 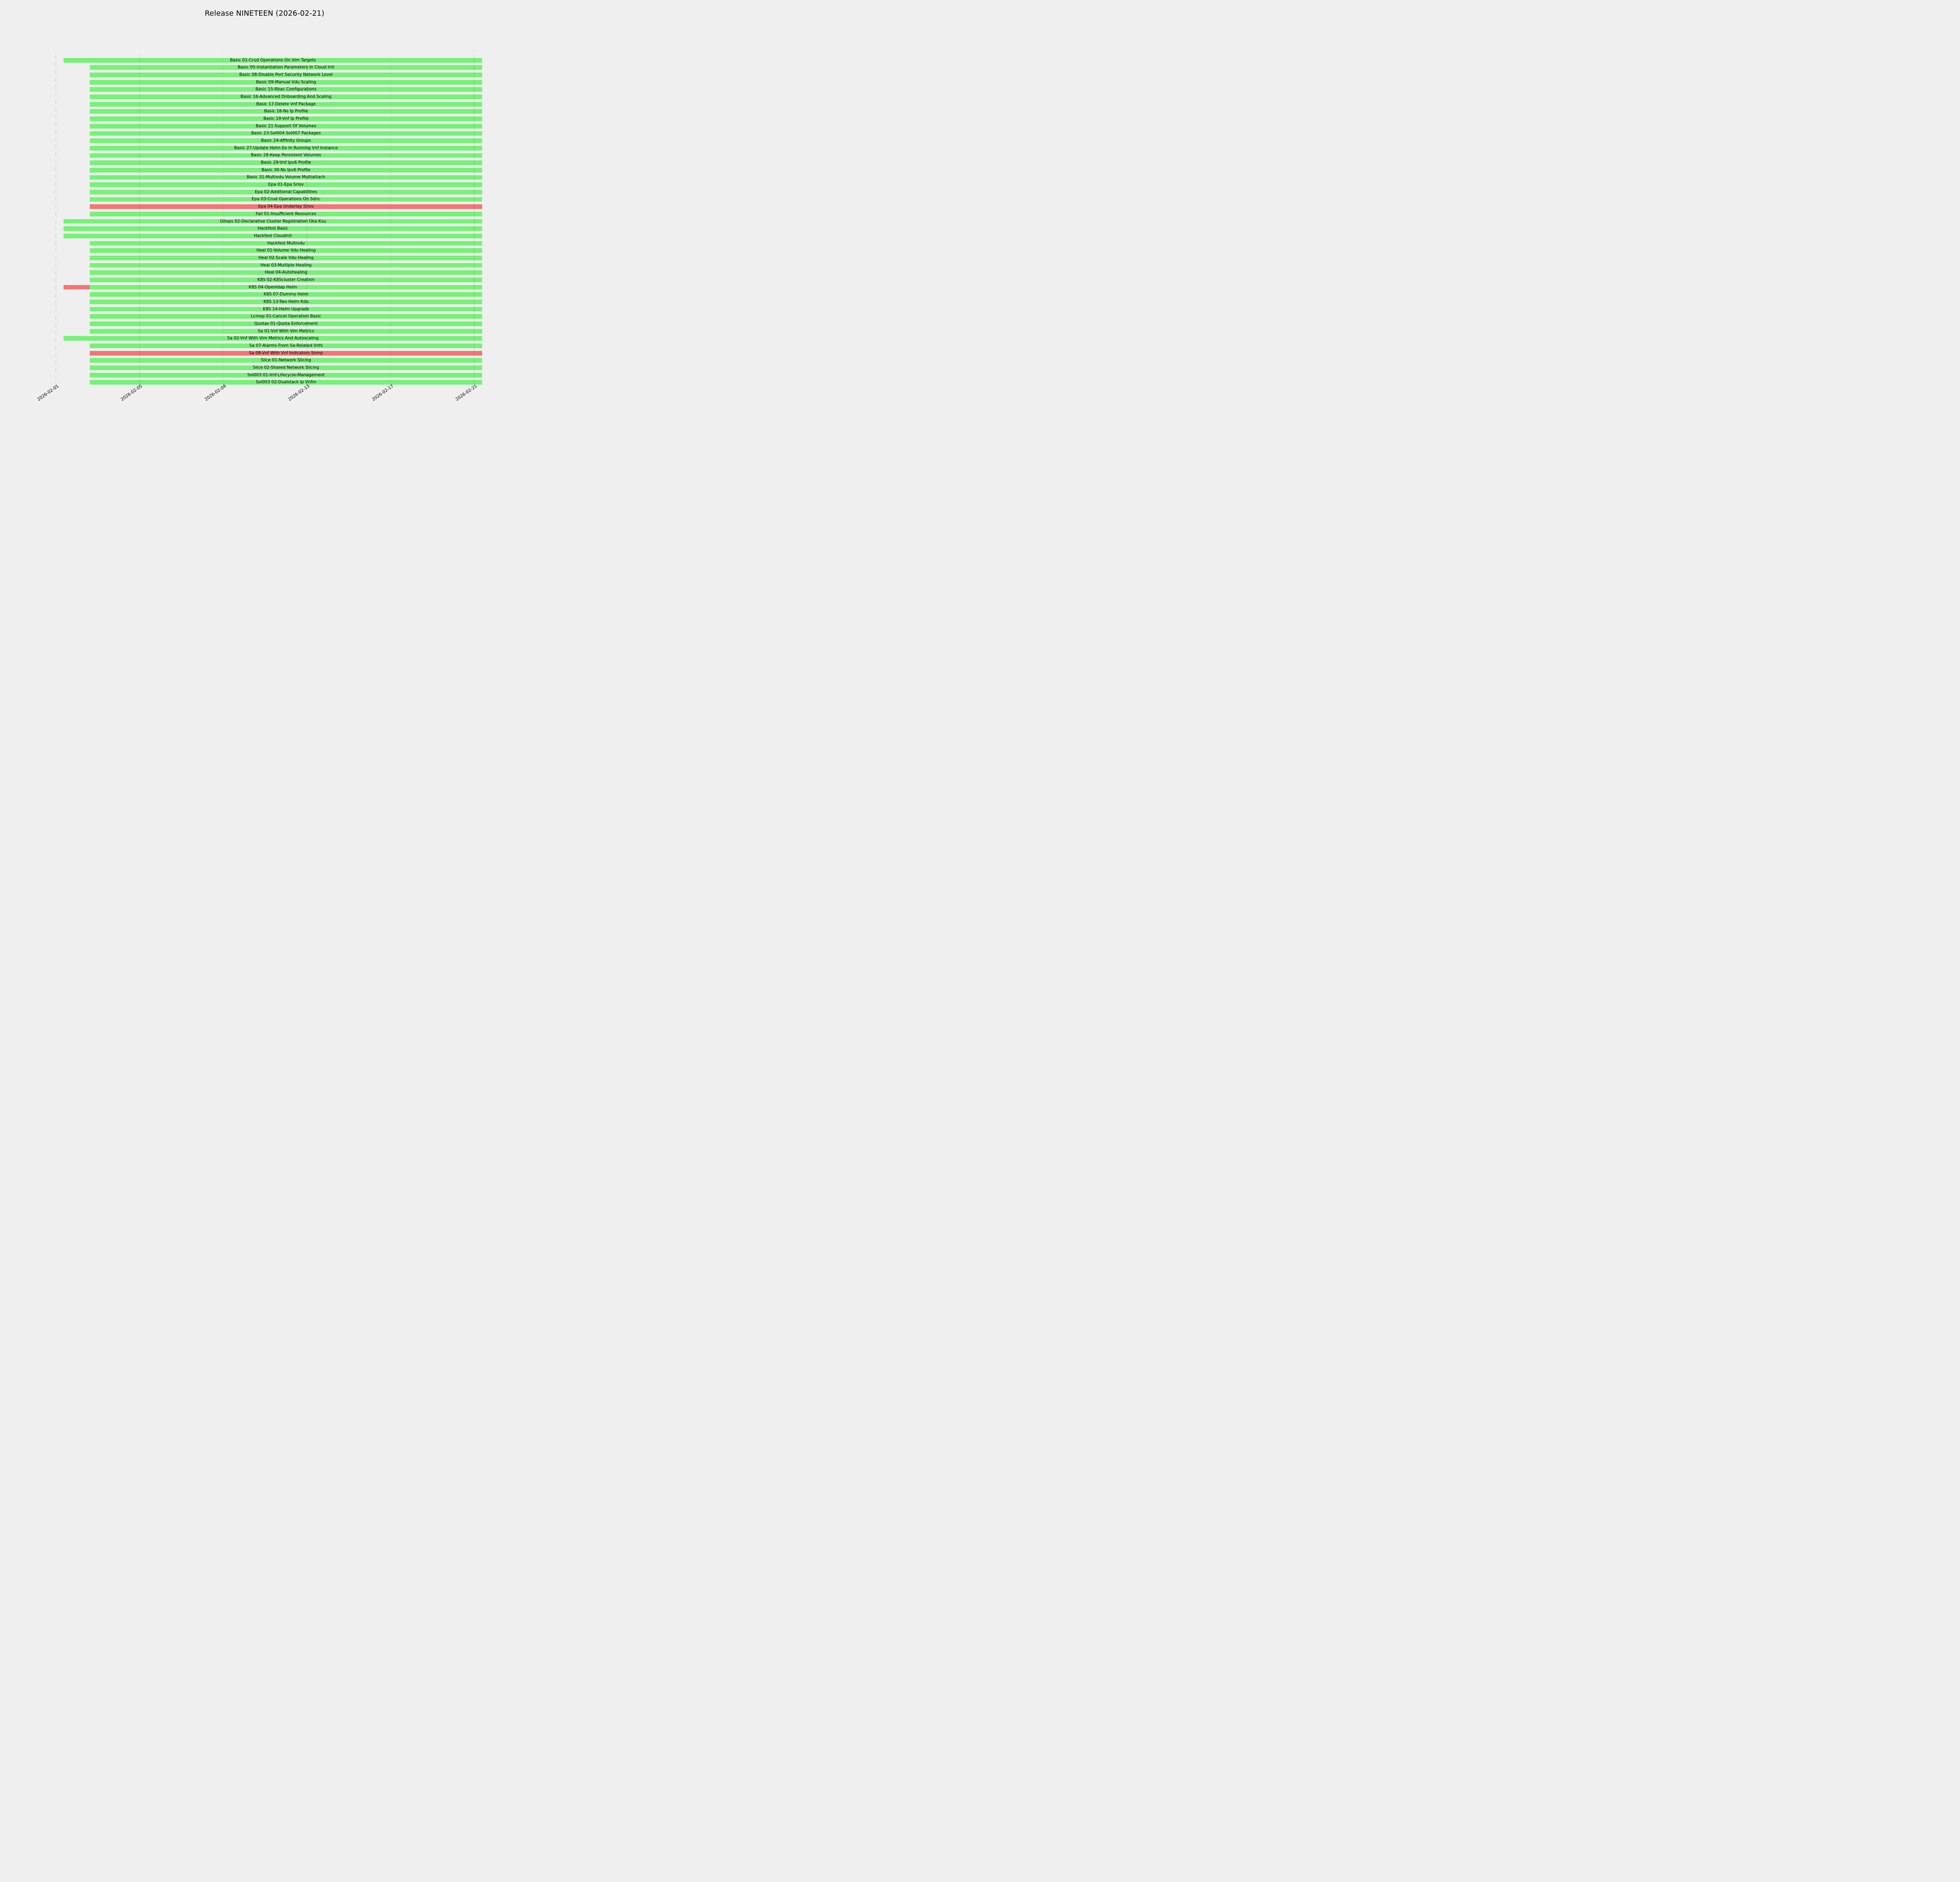 I want to click on task-label: Basic 28-Keep Persistent Volumes, so click(x=286, y=155).